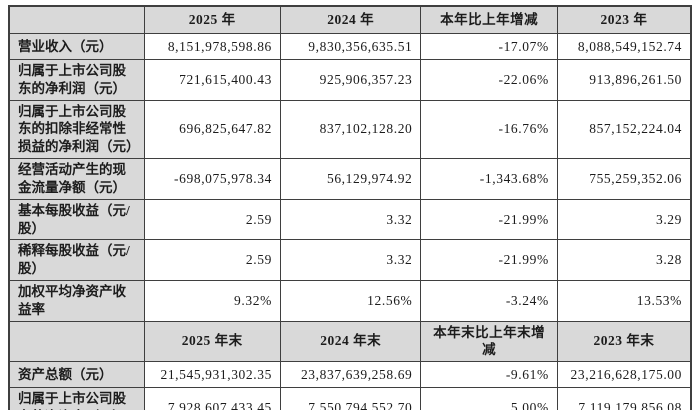 Image resolution: width=700 pixels, height=410 pixels. What do you see at coordinates (76, 375) in the screenshot?
I see `row-label: 资产总额（元）` at bounding box center [76, 375].